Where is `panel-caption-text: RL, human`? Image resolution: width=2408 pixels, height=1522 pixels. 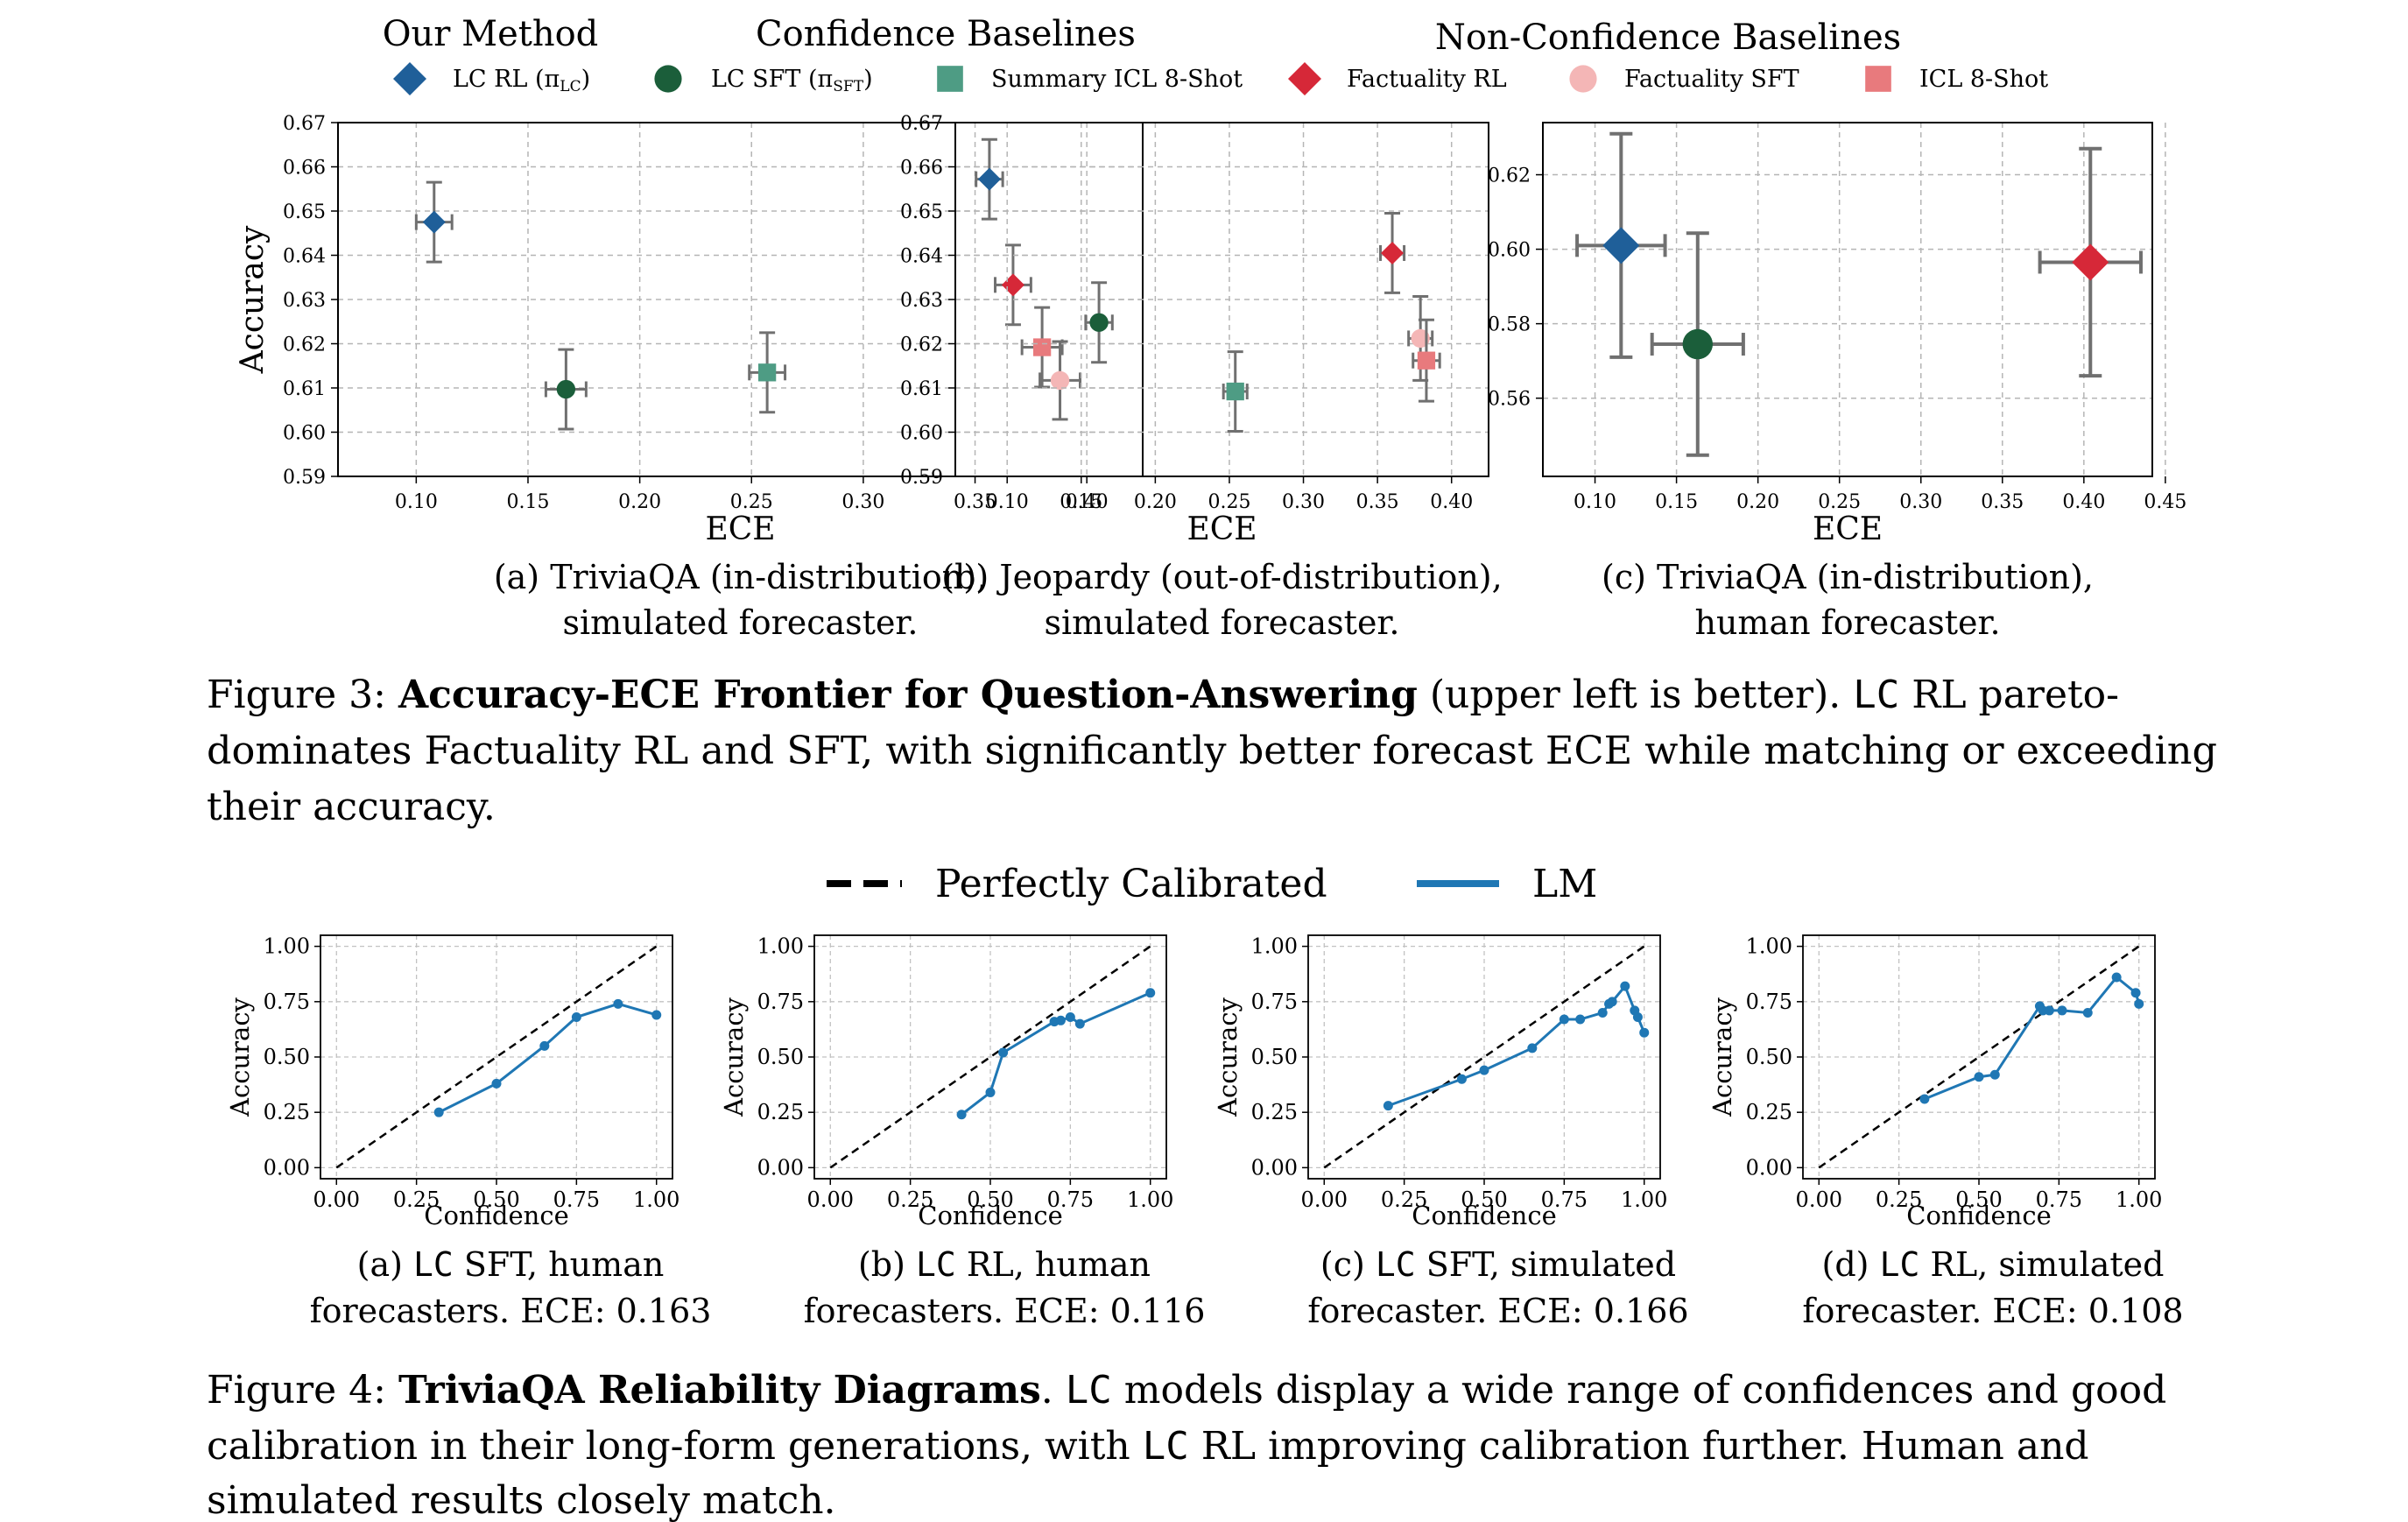 panel-caption-text: RL, human is located at coordinates (1053, 1264).